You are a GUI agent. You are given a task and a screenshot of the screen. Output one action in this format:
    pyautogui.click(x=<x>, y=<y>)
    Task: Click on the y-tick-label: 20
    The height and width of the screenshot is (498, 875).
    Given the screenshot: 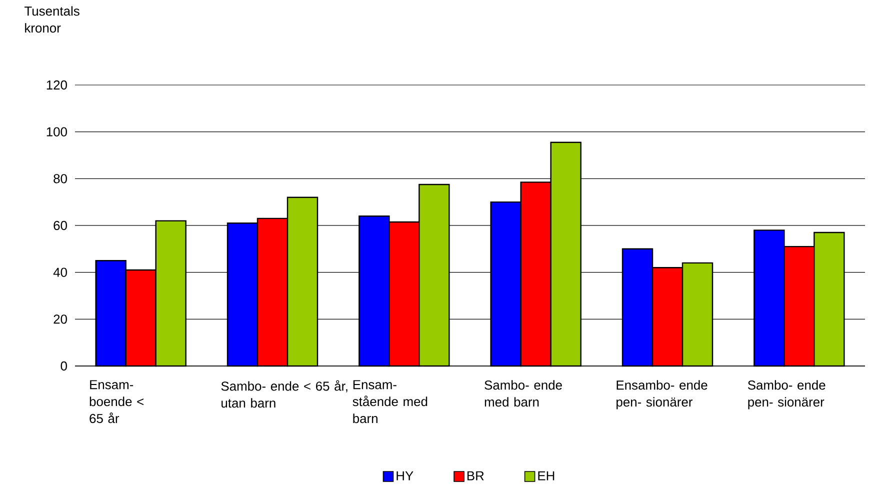 What is the action you would take?
    pyautogui.click(x=60, y=319)
    